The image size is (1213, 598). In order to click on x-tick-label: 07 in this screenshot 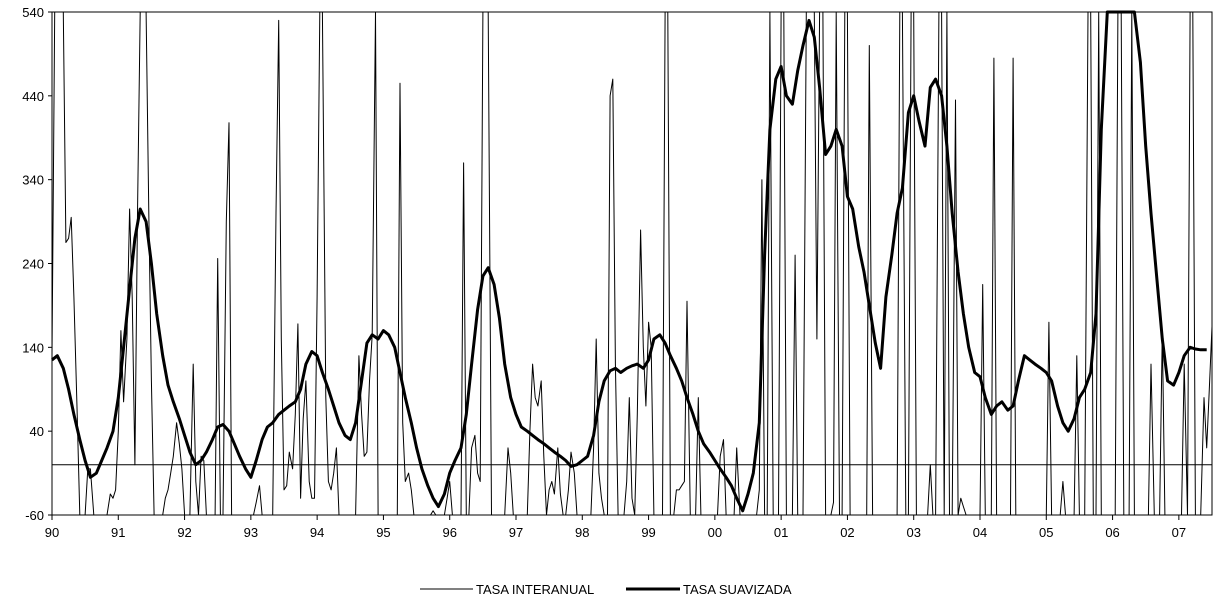, I will do `click(1179, 532)`.